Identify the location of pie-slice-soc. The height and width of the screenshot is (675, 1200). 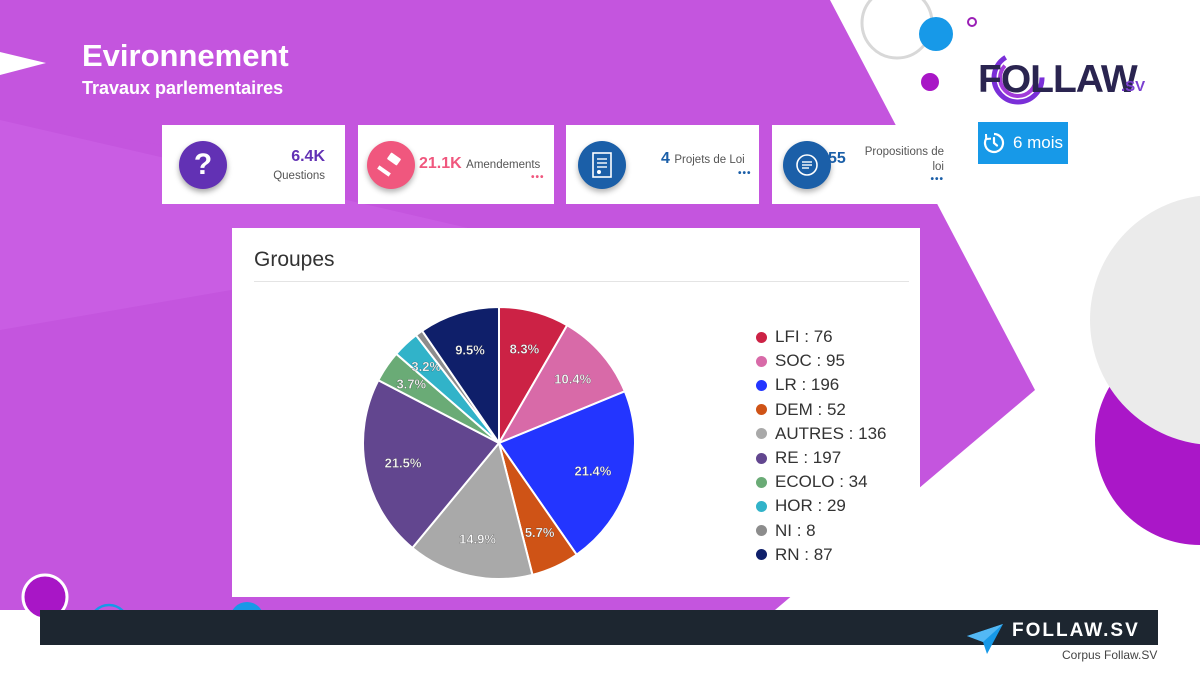
(561, 384).